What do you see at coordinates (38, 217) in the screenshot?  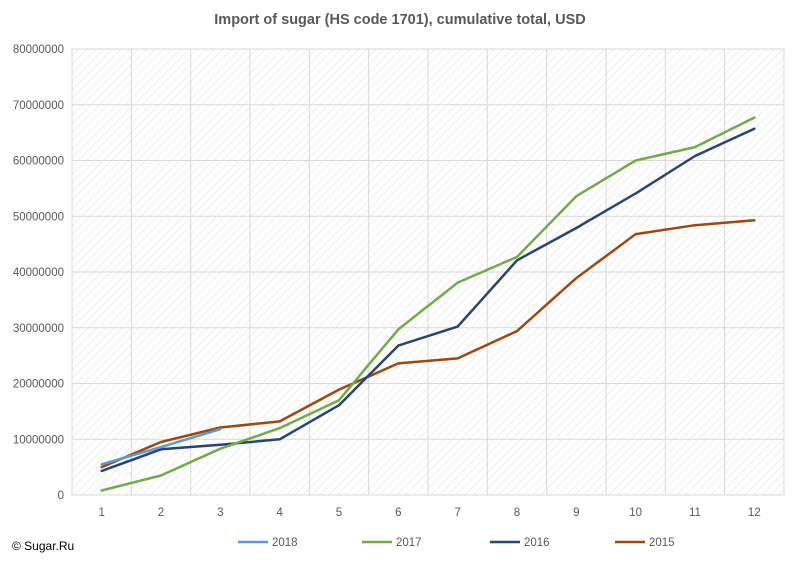 I see `y-tick-label: 50000000` at bounding box center [38, 217].